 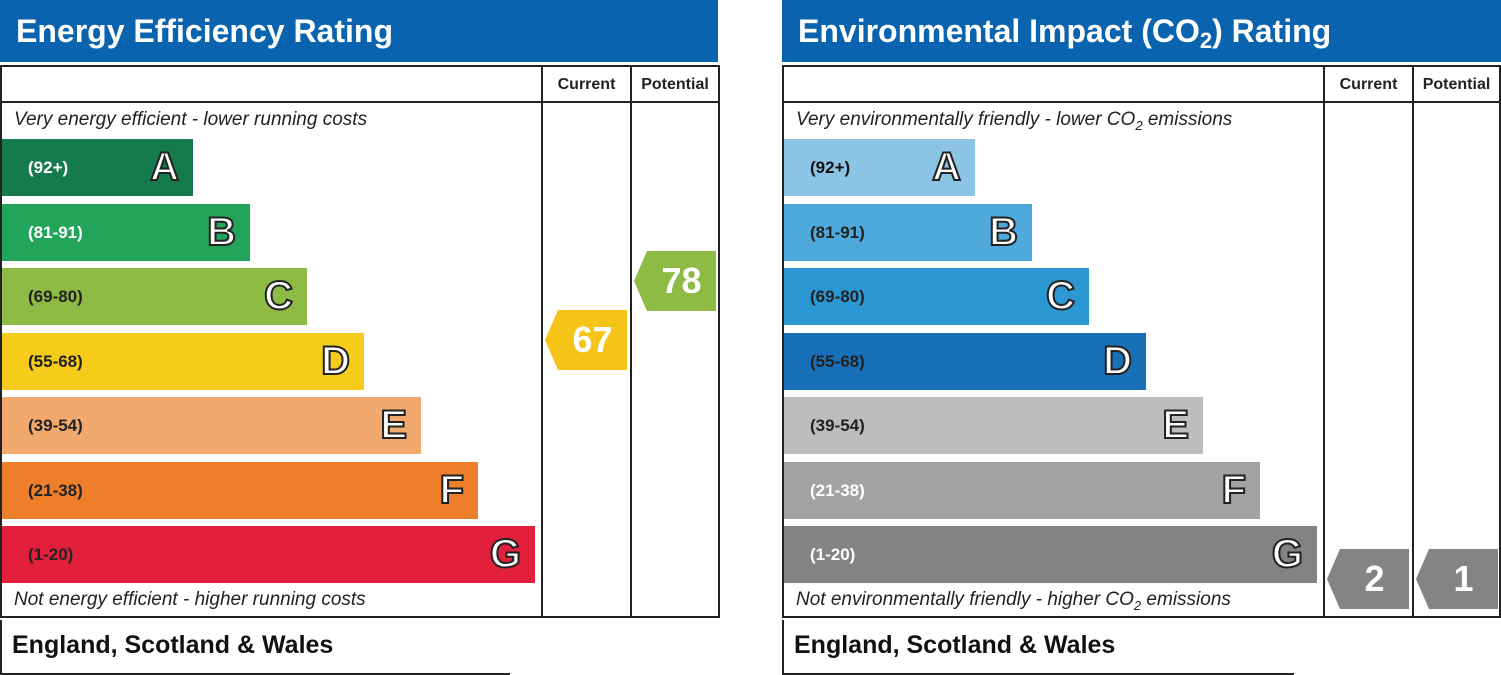 What do you see at coordinates (1463, 579) in the screenshot?
I see `potential-rating-value: 1` at bounding box center [1463, 579].